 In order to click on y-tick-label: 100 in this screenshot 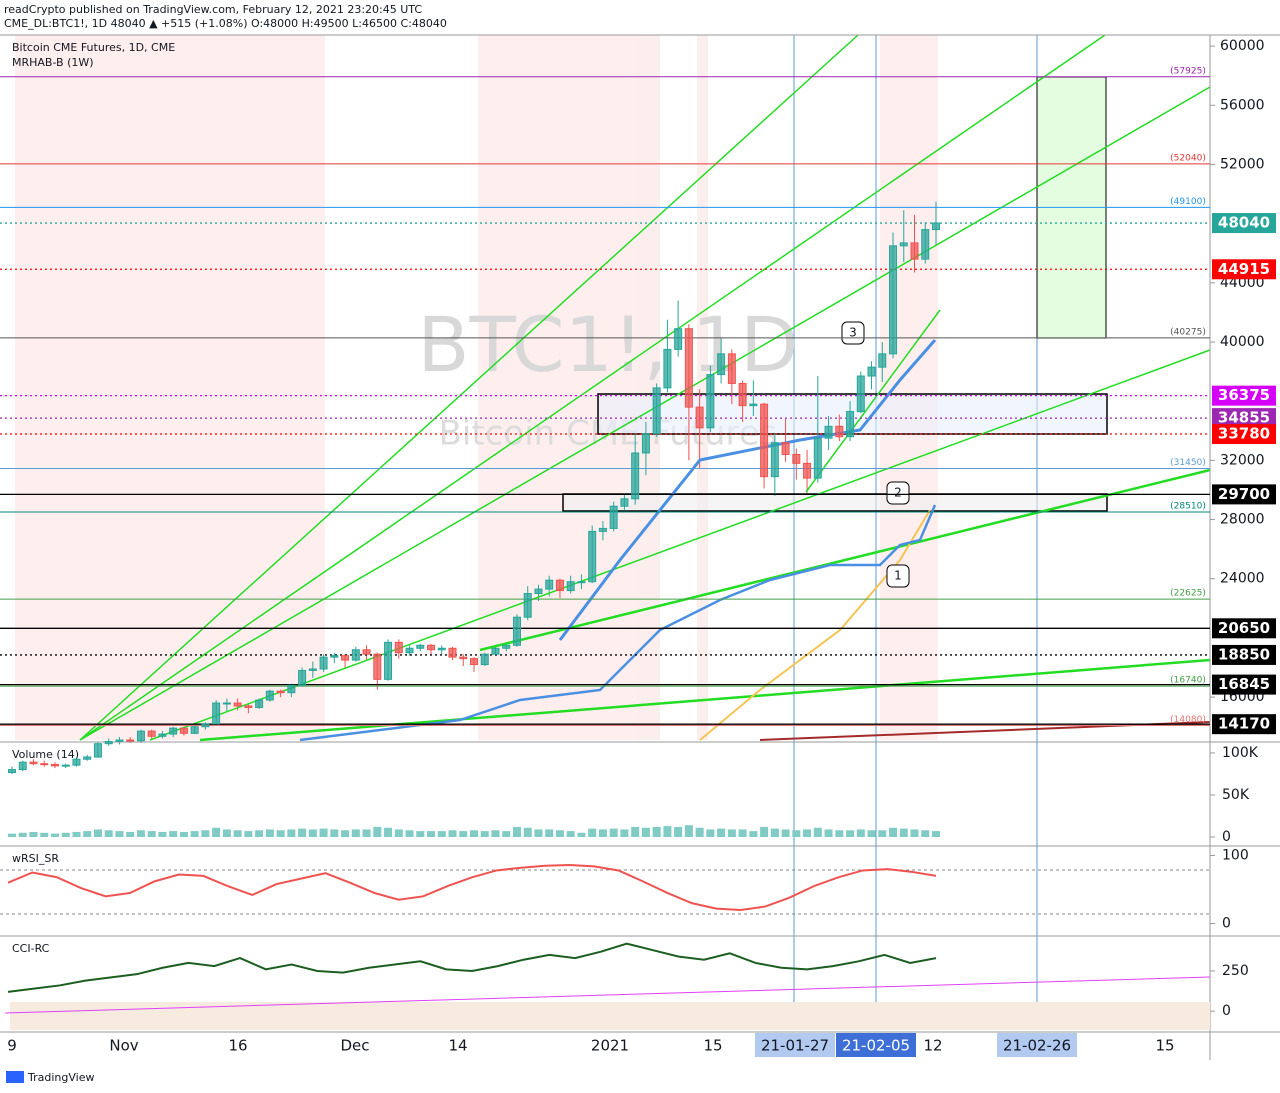, I will do `click(1235, 855)`.